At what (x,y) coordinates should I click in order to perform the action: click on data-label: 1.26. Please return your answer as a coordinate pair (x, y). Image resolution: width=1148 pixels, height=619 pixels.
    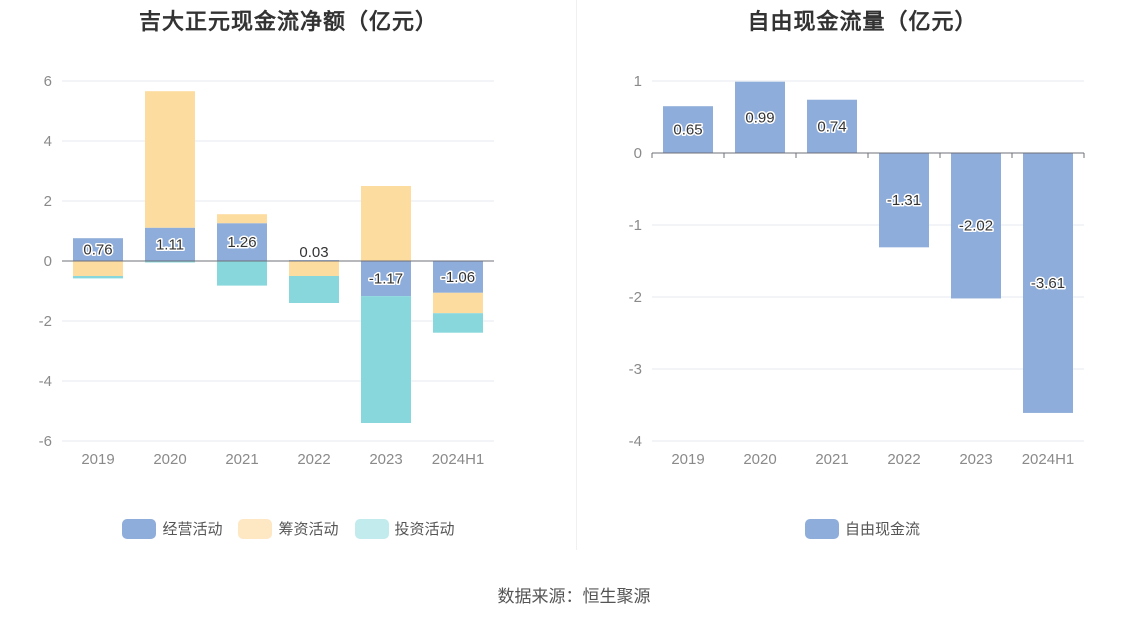
    Looking at the image, I should click on (241, 242).